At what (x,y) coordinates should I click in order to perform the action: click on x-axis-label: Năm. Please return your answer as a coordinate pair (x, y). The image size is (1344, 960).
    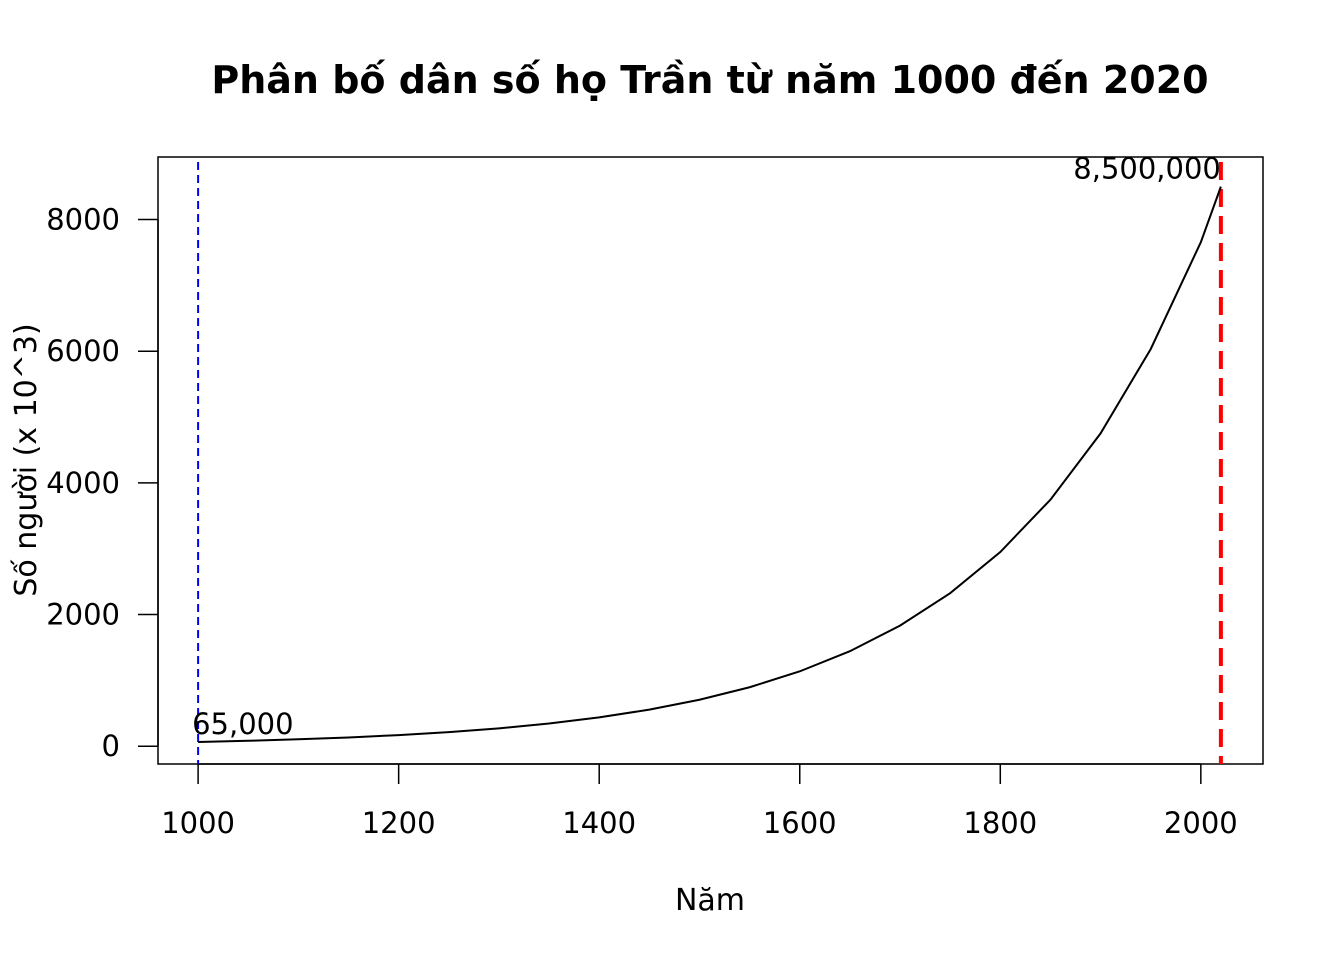
    Looking at the image, I should click on (710, 900).